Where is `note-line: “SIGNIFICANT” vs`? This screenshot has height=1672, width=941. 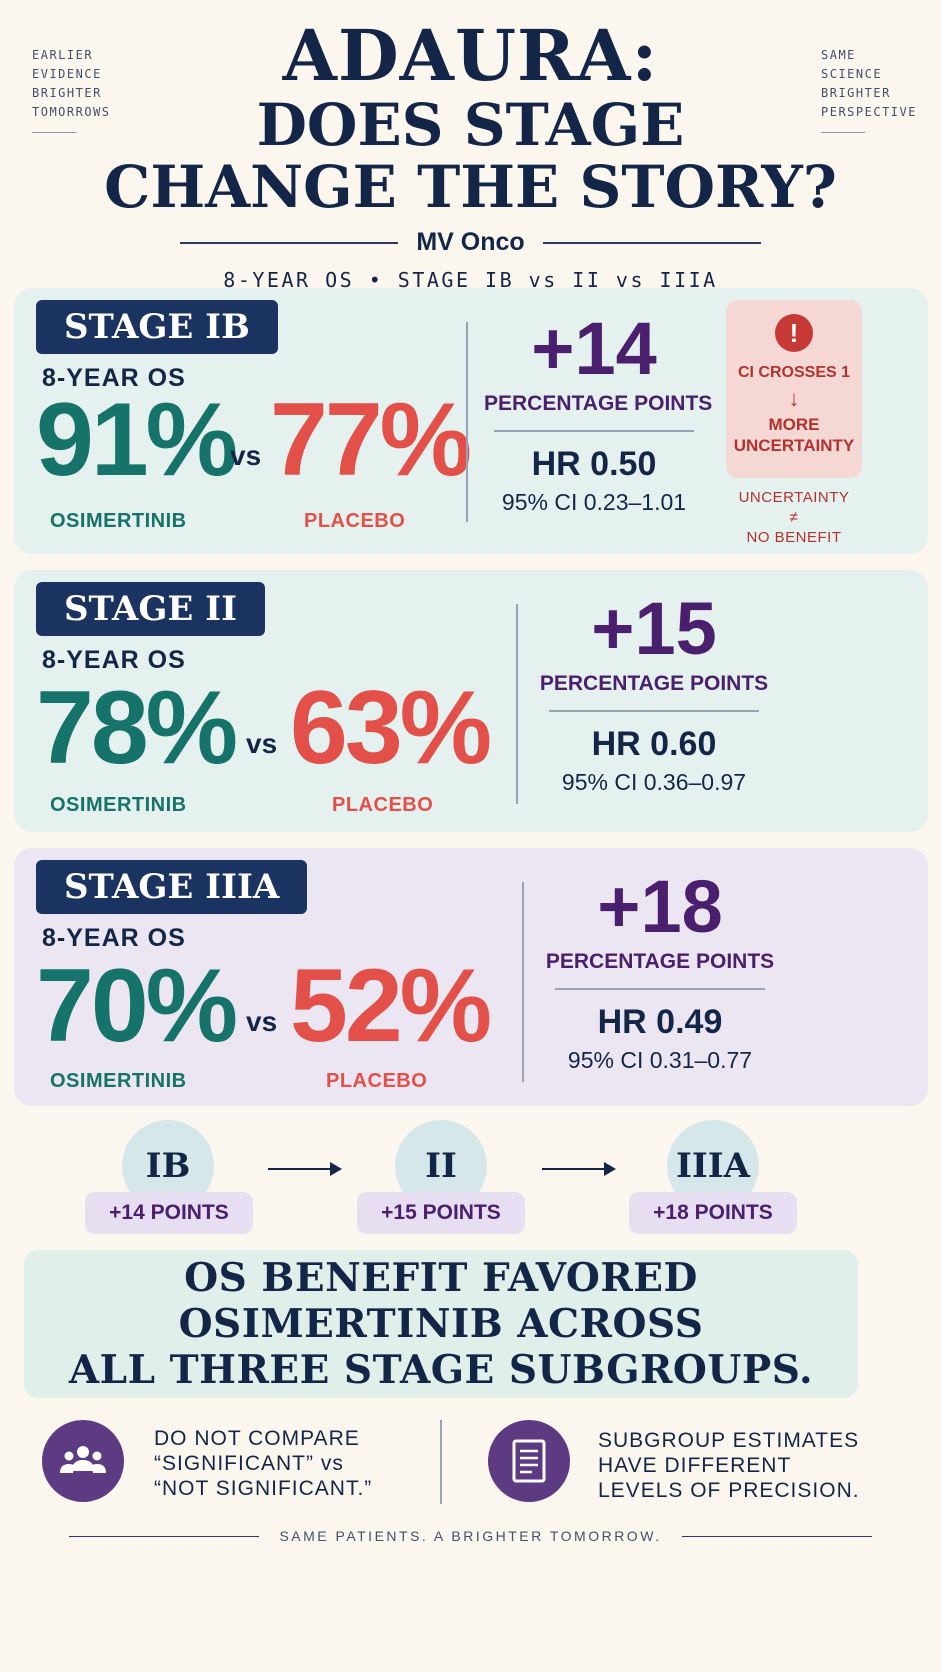 note-line: “SIGNIFICANT” vs is located at coordinates (249, 1463).